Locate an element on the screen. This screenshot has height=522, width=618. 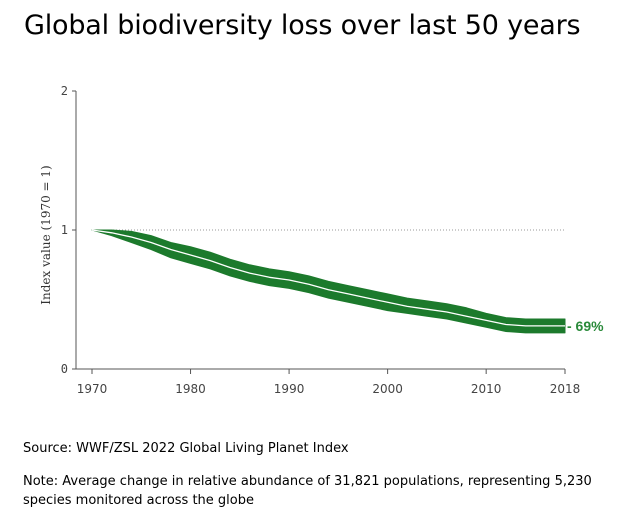
y-axis-title: Index value (1970 = 1) is located at coordinates (46, 234).